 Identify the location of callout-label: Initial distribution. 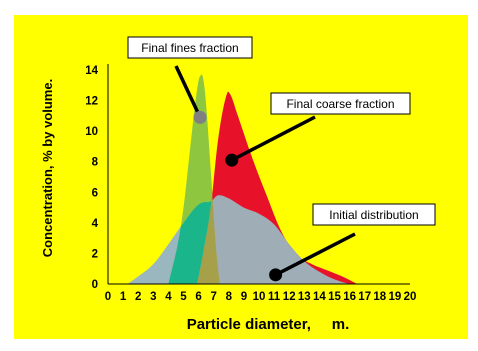
(373, 215).